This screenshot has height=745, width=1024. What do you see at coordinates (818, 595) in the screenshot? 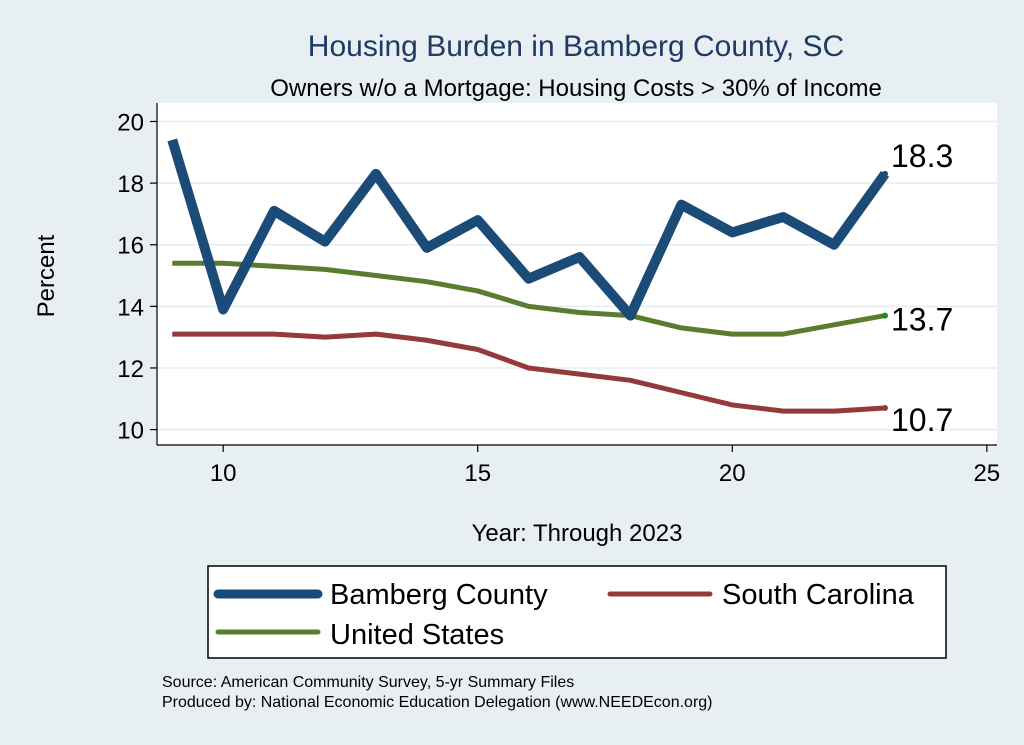
I see `legend-label-south-carolina: South Carolina` at bounding box center [818, 595].